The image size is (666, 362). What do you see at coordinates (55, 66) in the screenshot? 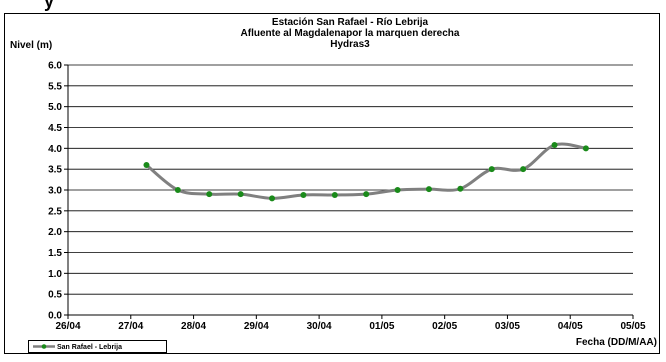
I see `y-tick-label: 6.0` at bounding box center [55, 66].